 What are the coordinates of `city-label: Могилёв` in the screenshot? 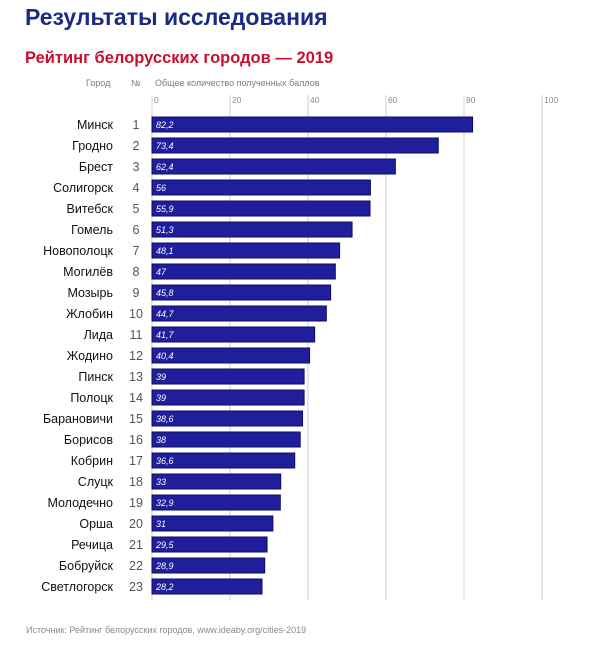 It's located at (88, 272).